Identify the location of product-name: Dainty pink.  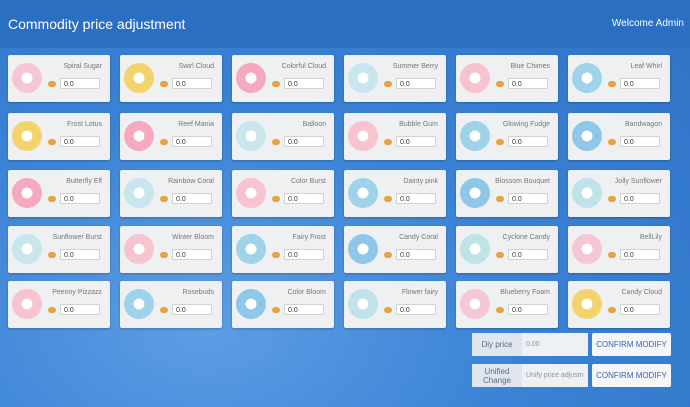
(420, 181).